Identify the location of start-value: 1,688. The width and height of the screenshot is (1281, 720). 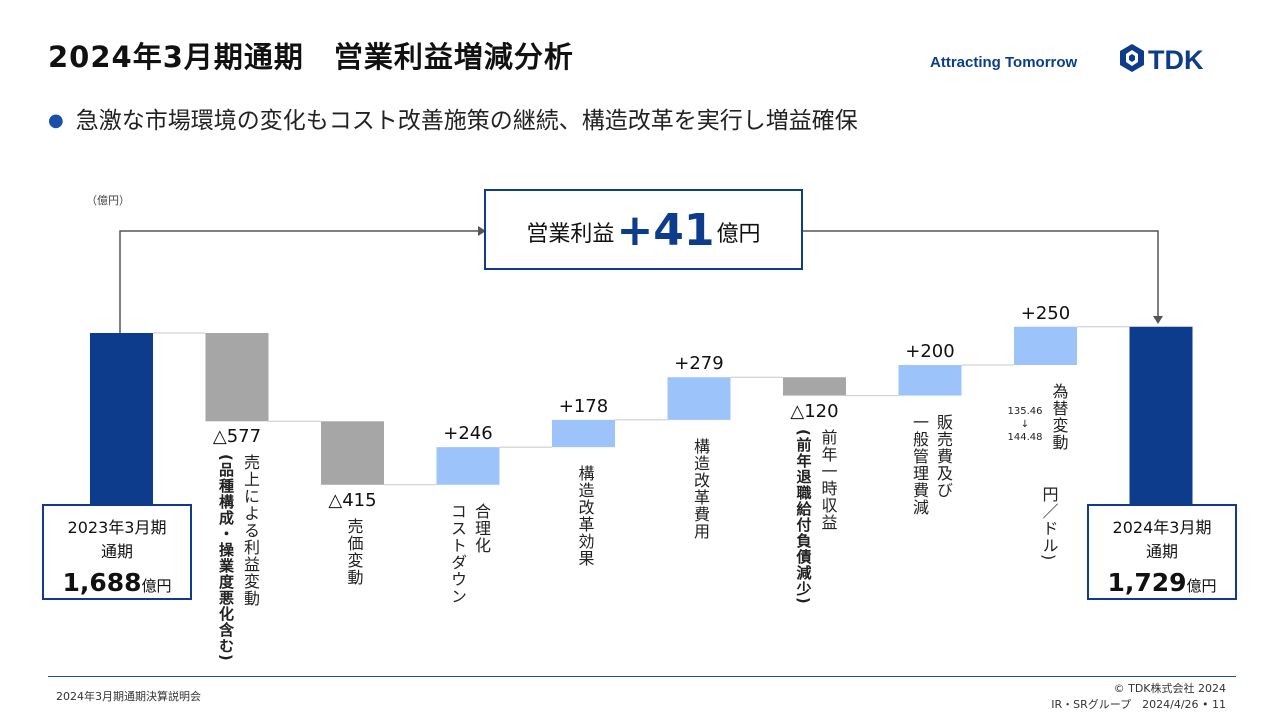
(102, 582).